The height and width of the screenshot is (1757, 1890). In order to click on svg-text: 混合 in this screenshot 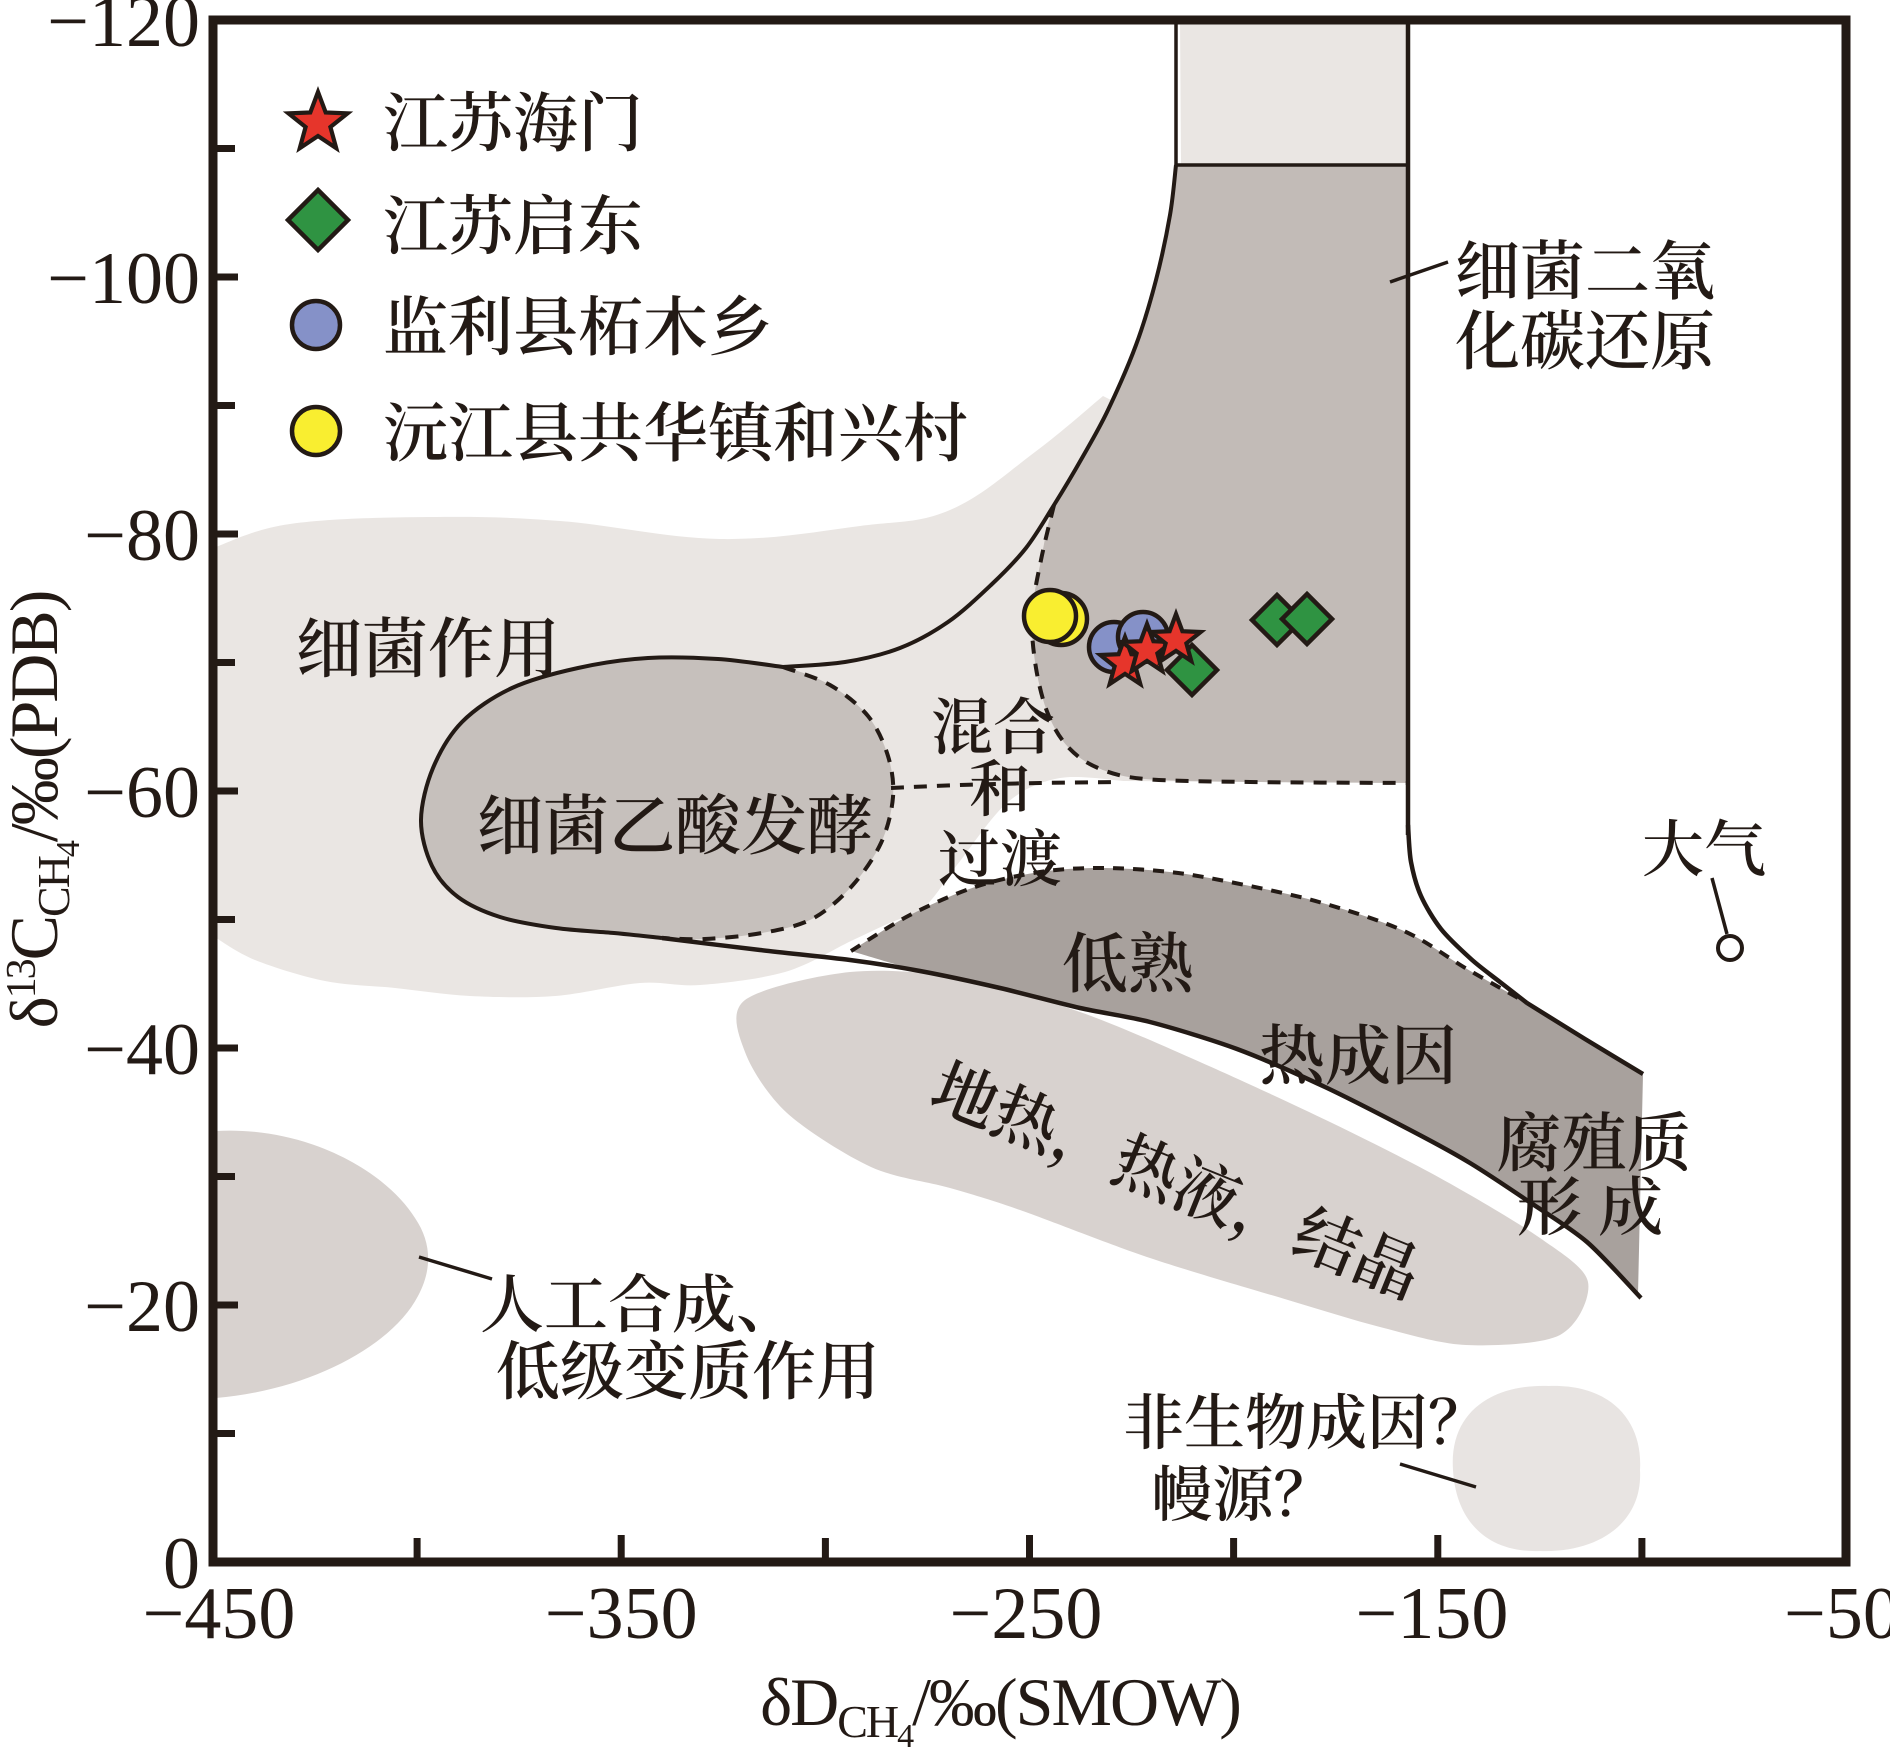, I will do `click(993, 722)`.